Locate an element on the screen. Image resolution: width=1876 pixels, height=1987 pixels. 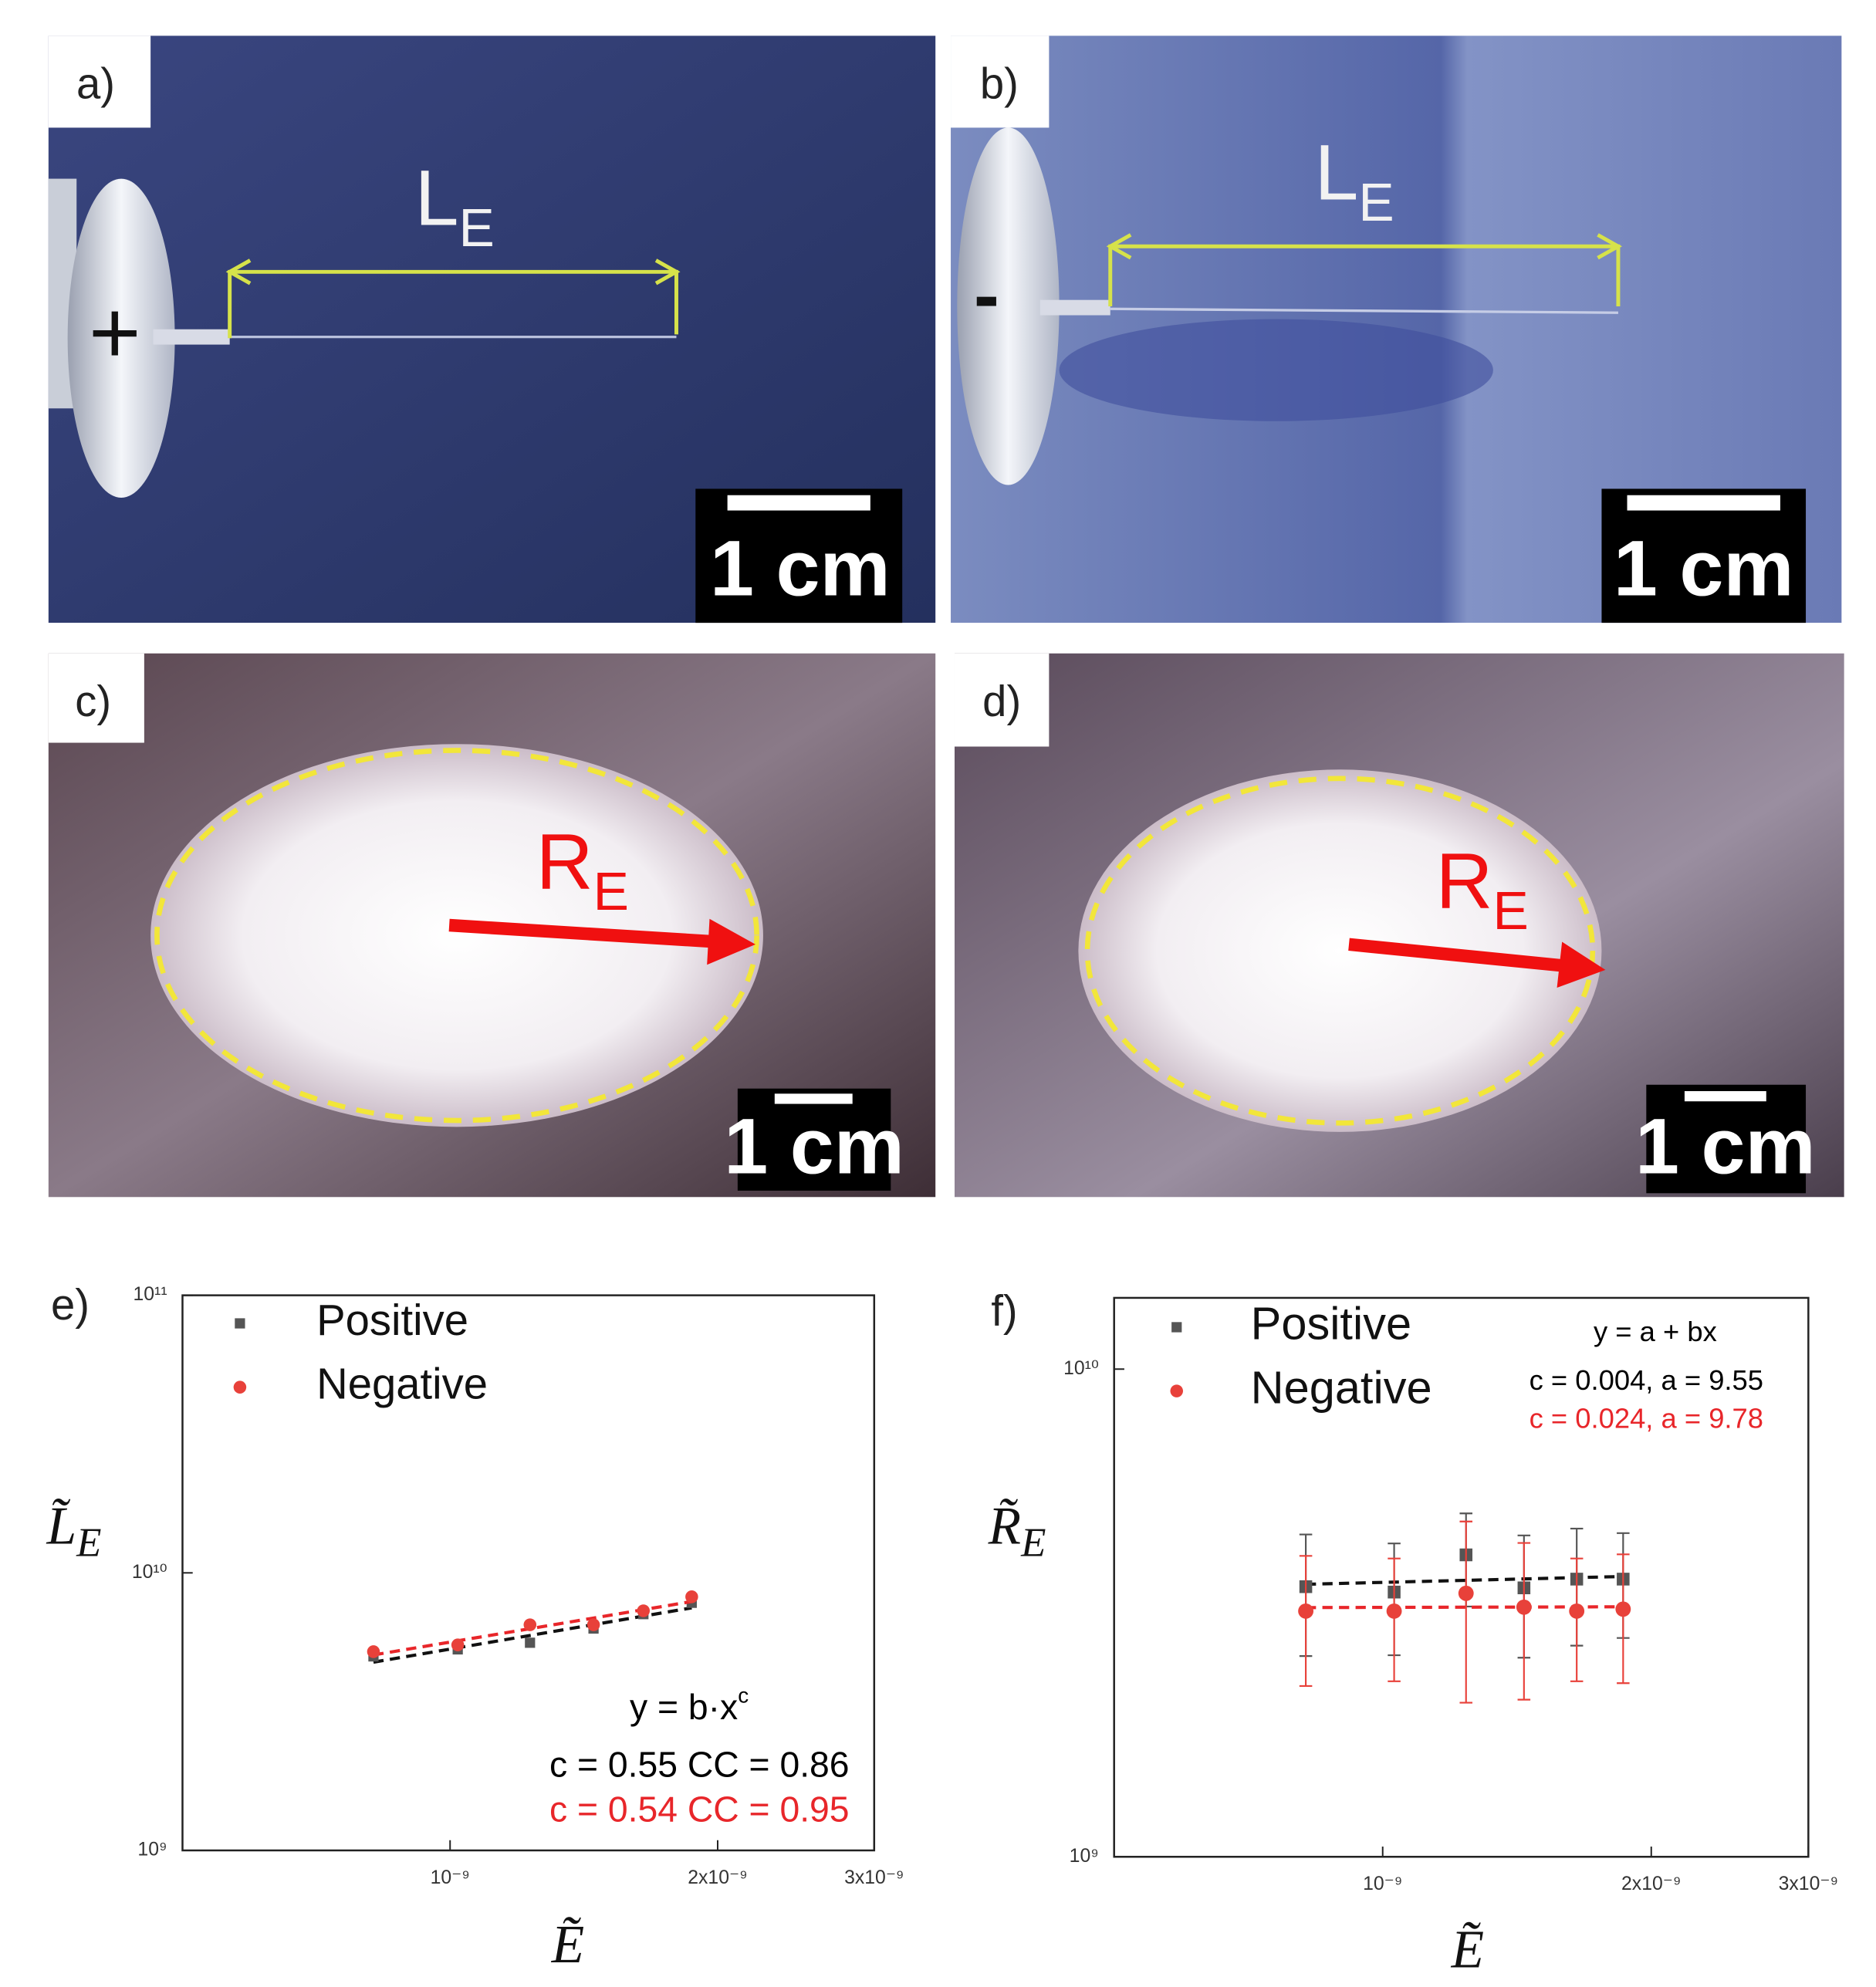
y-axis-label: L̃E is located at coordinates (73, 1530).